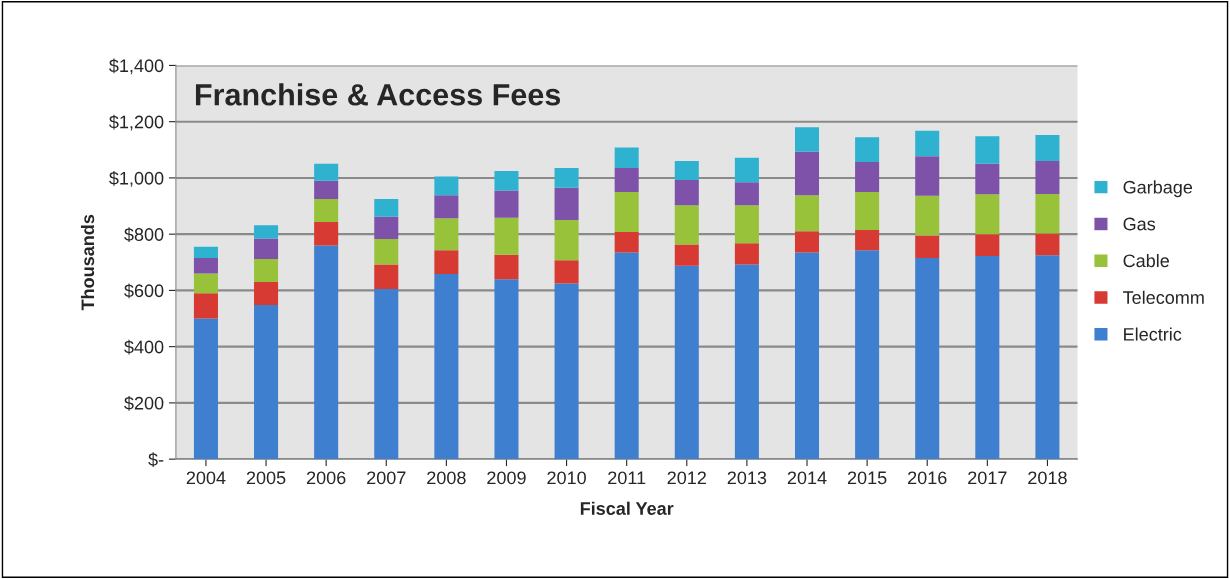 The height and width of the screenshot is (579, 1230). Describe the element at coordinates (144, 234) in the screenshot. I see `y-tick-label: $800` at that location.